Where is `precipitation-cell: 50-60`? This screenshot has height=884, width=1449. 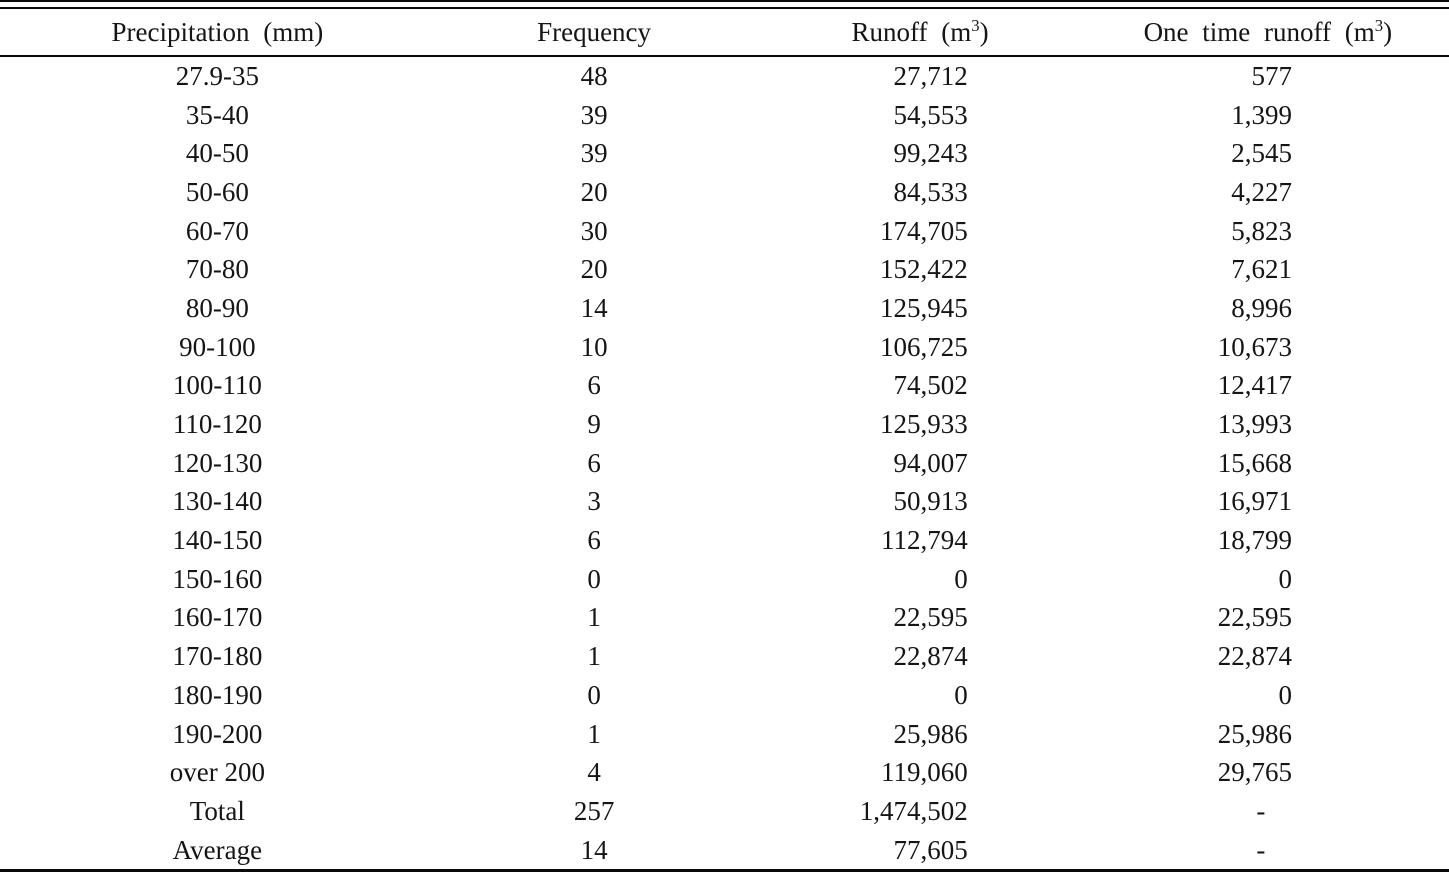 precipitation-cell: 50-60 is located at coordinates (217, 191).